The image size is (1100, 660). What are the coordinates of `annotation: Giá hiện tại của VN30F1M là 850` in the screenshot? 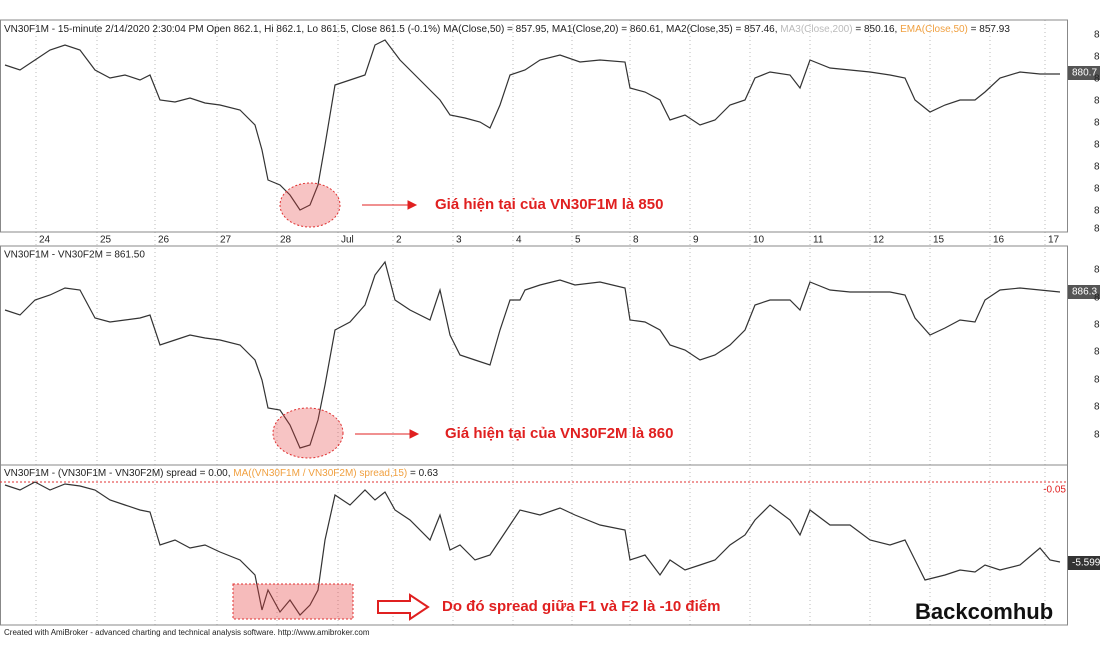 It's located at (549, 204).